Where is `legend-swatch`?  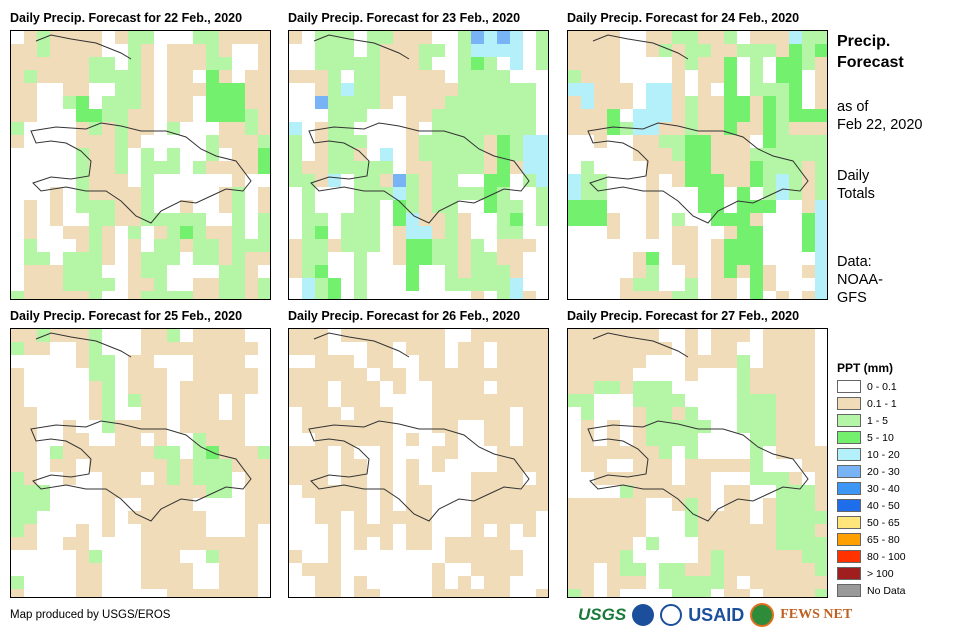 legend-swatch is located at coordinates (849, 420).